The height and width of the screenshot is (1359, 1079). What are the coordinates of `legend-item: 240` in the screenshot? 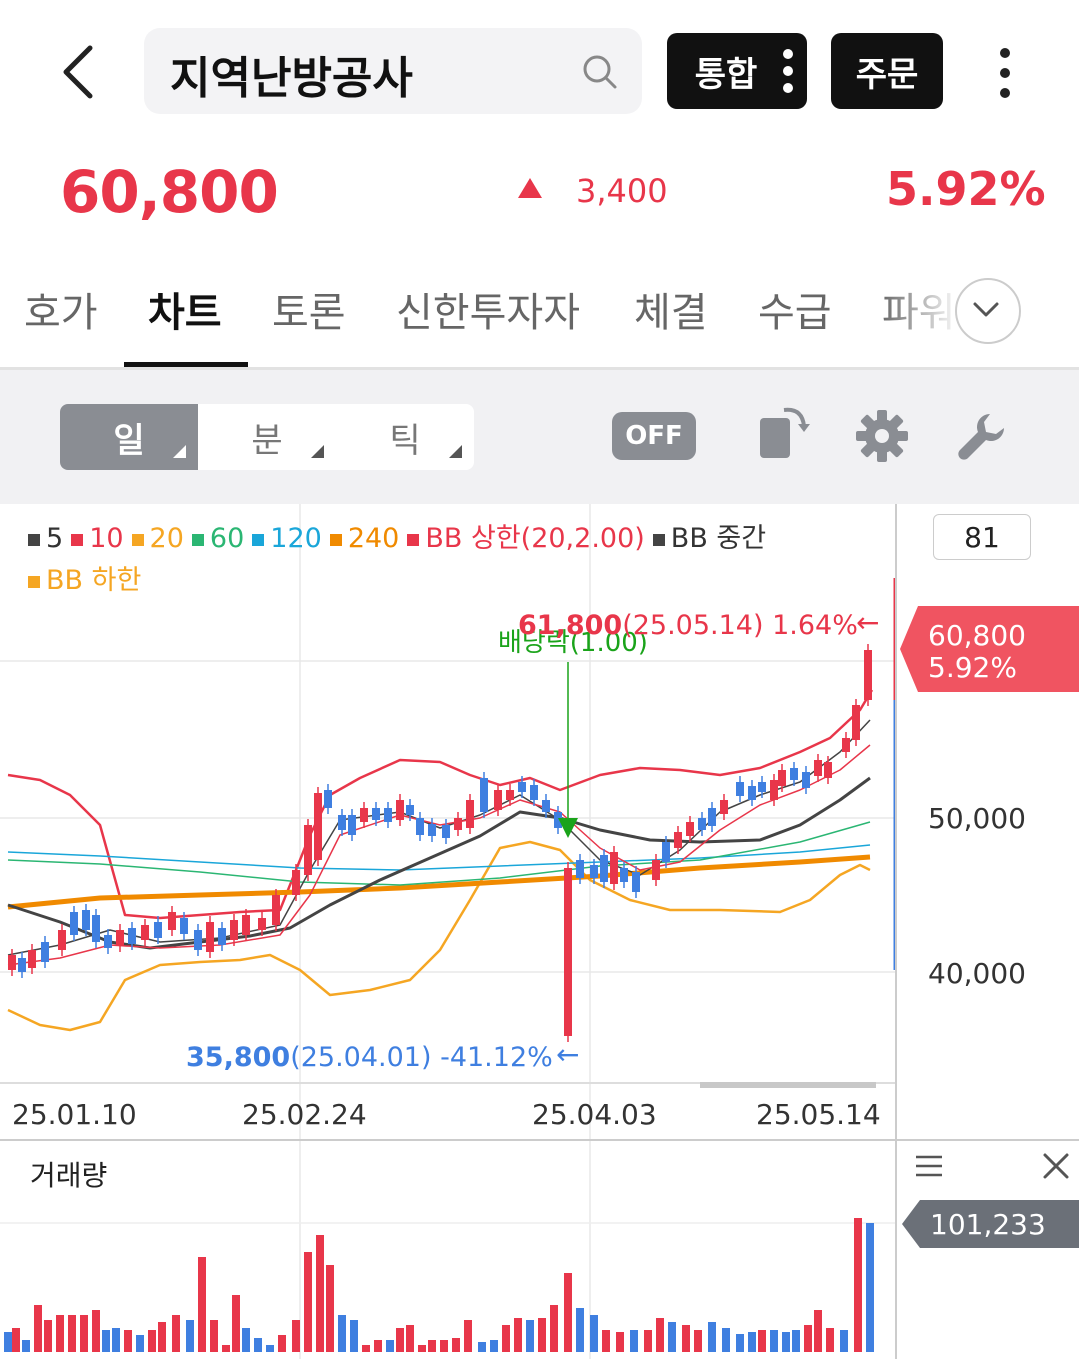 It's located at (364, 538).